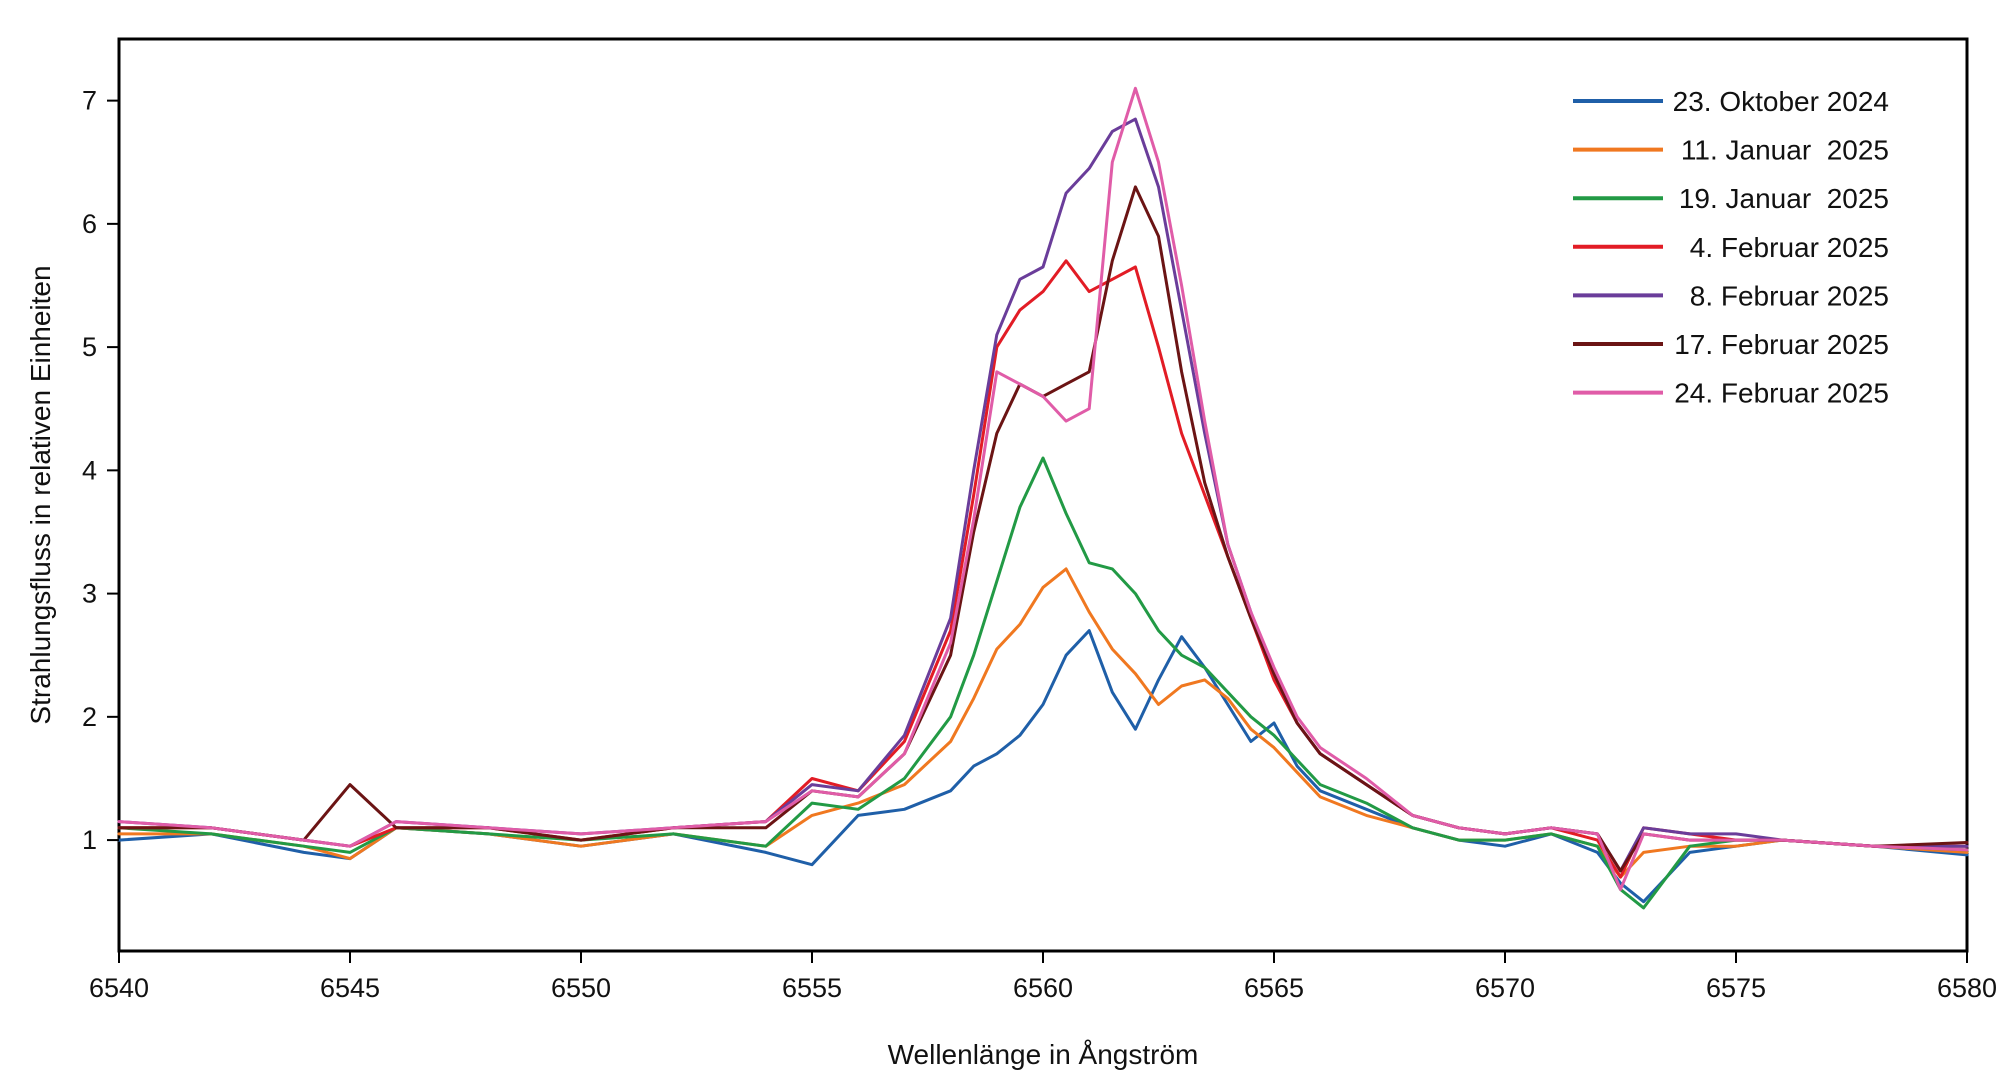  What do you see at coordinates (1785, 150) in the screenshot?
I see `legend-label: 11. Januar 2025` at bounding box center [1785, 150].